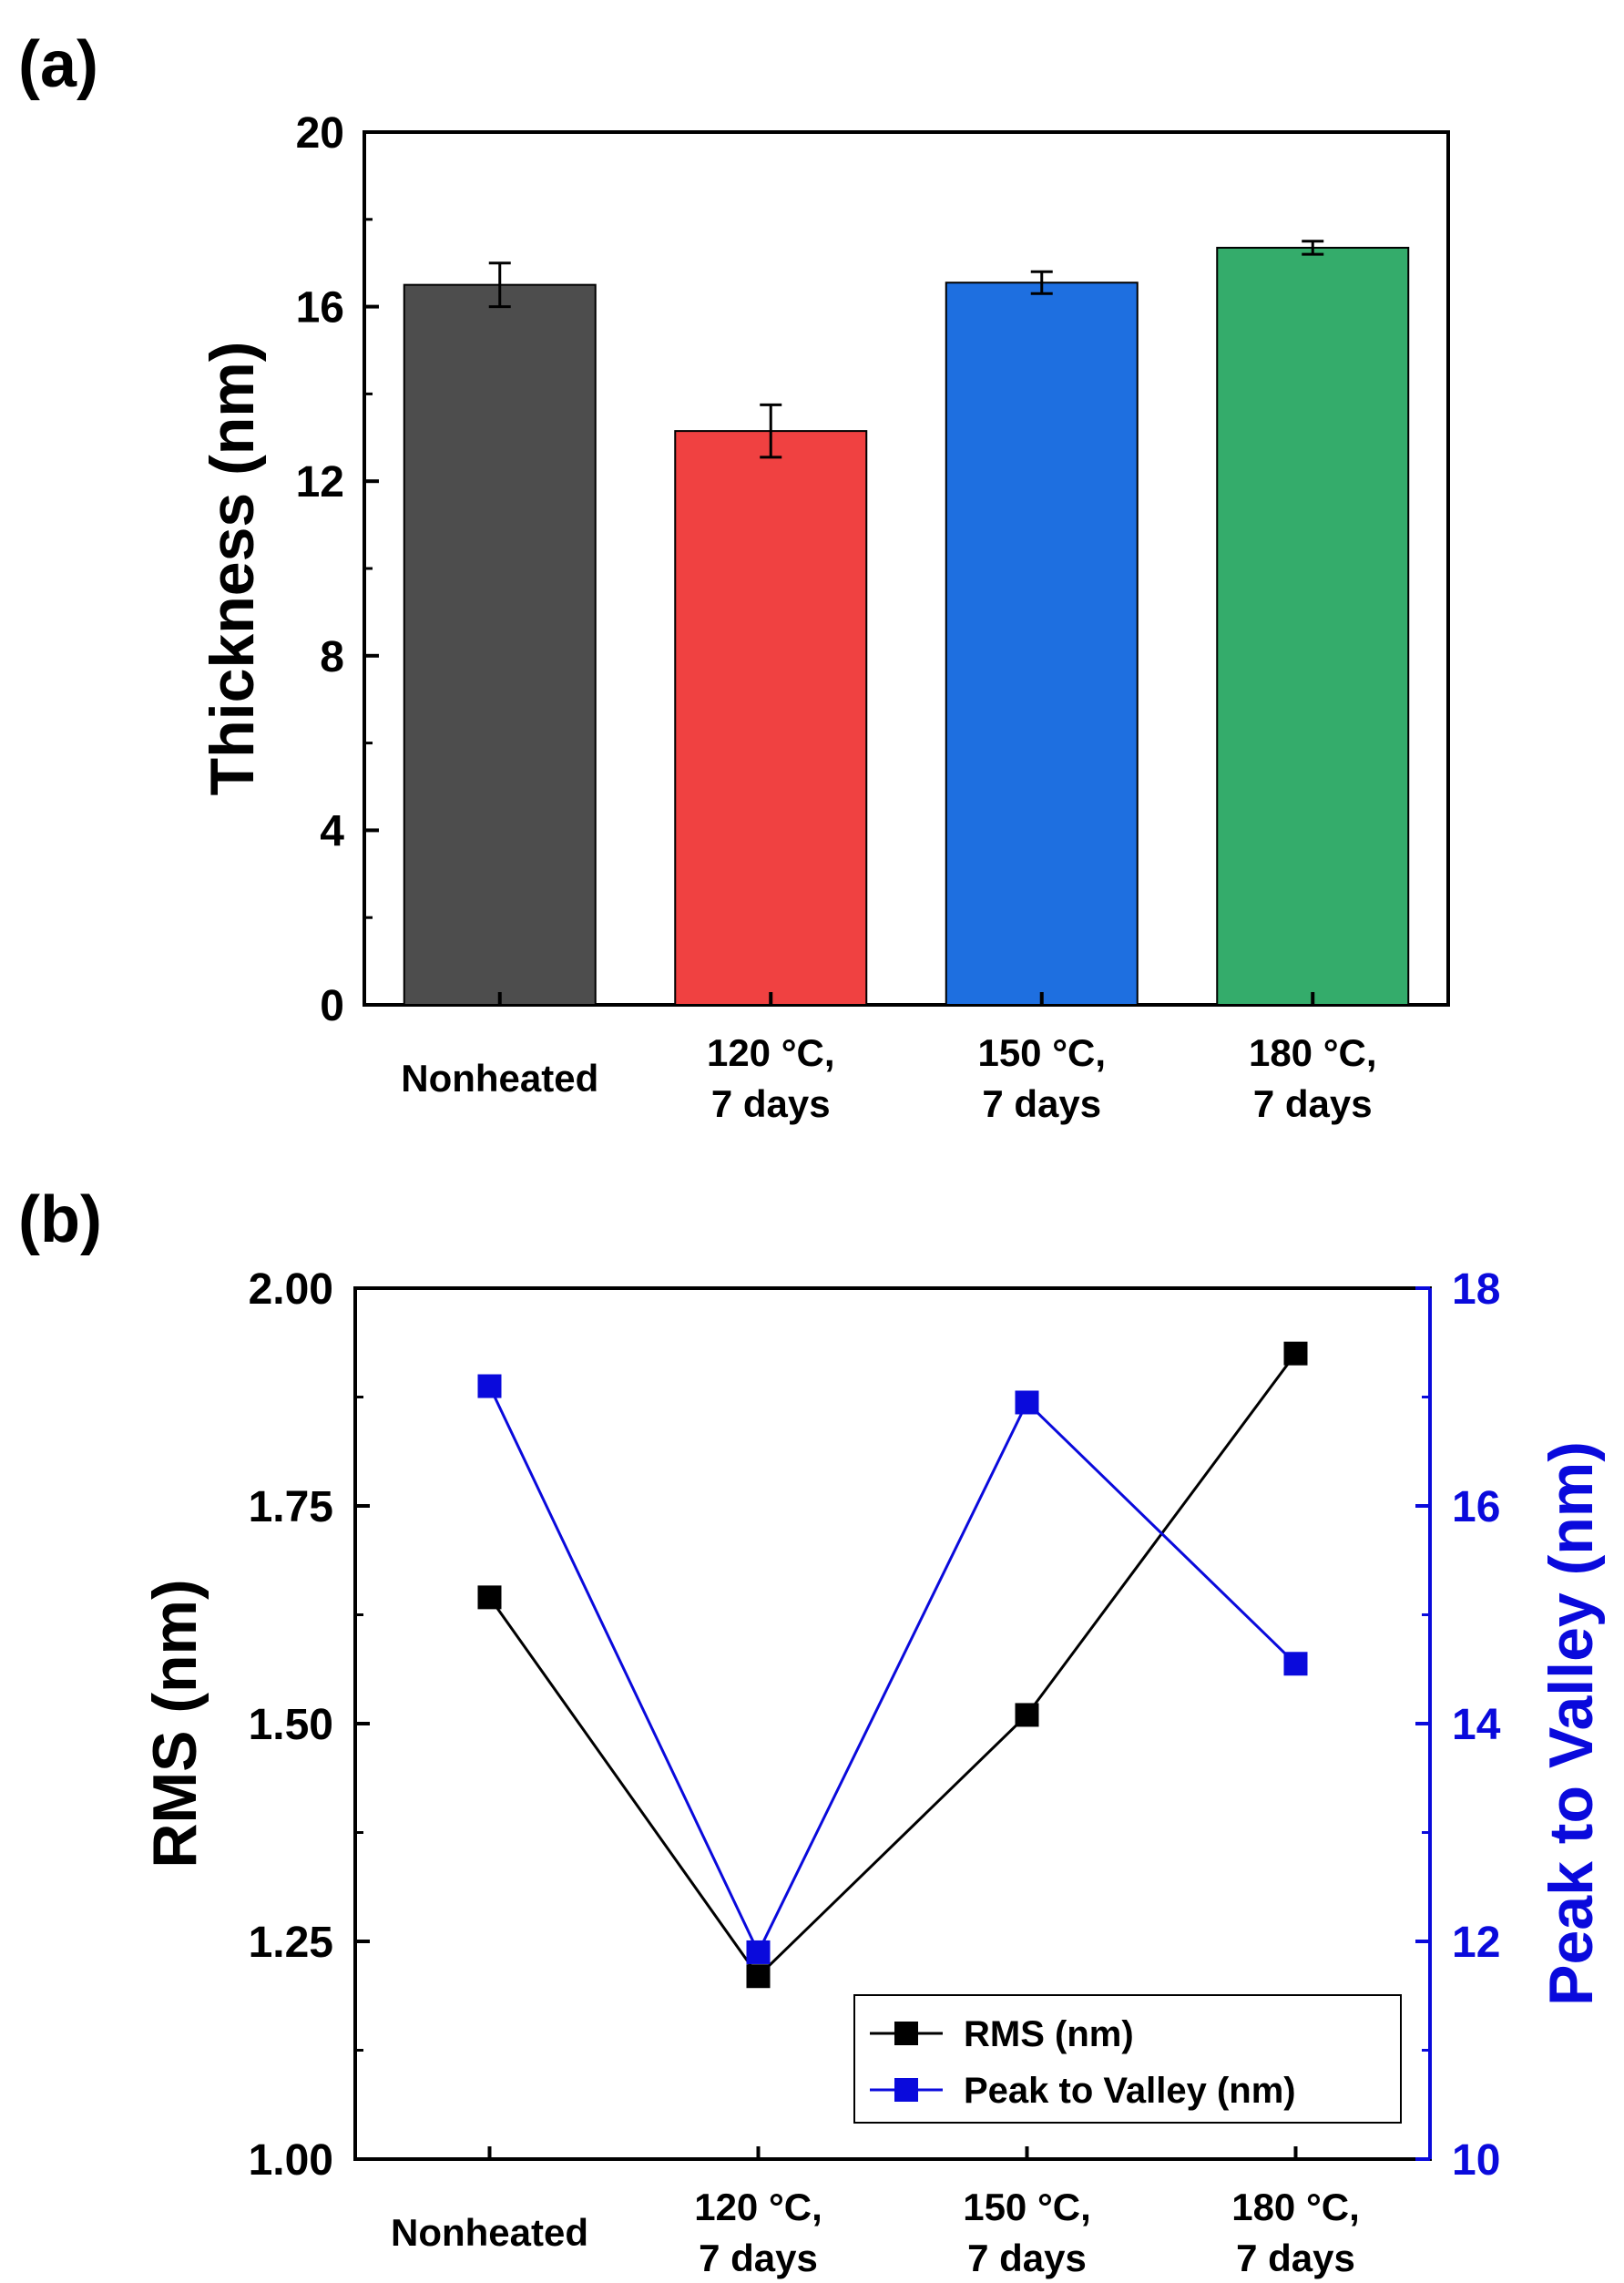 The image size is (1624, 2283). Describe the element at coordinates (906, 2033) in the screenshot. I see `legend-rms-marker` at that location.